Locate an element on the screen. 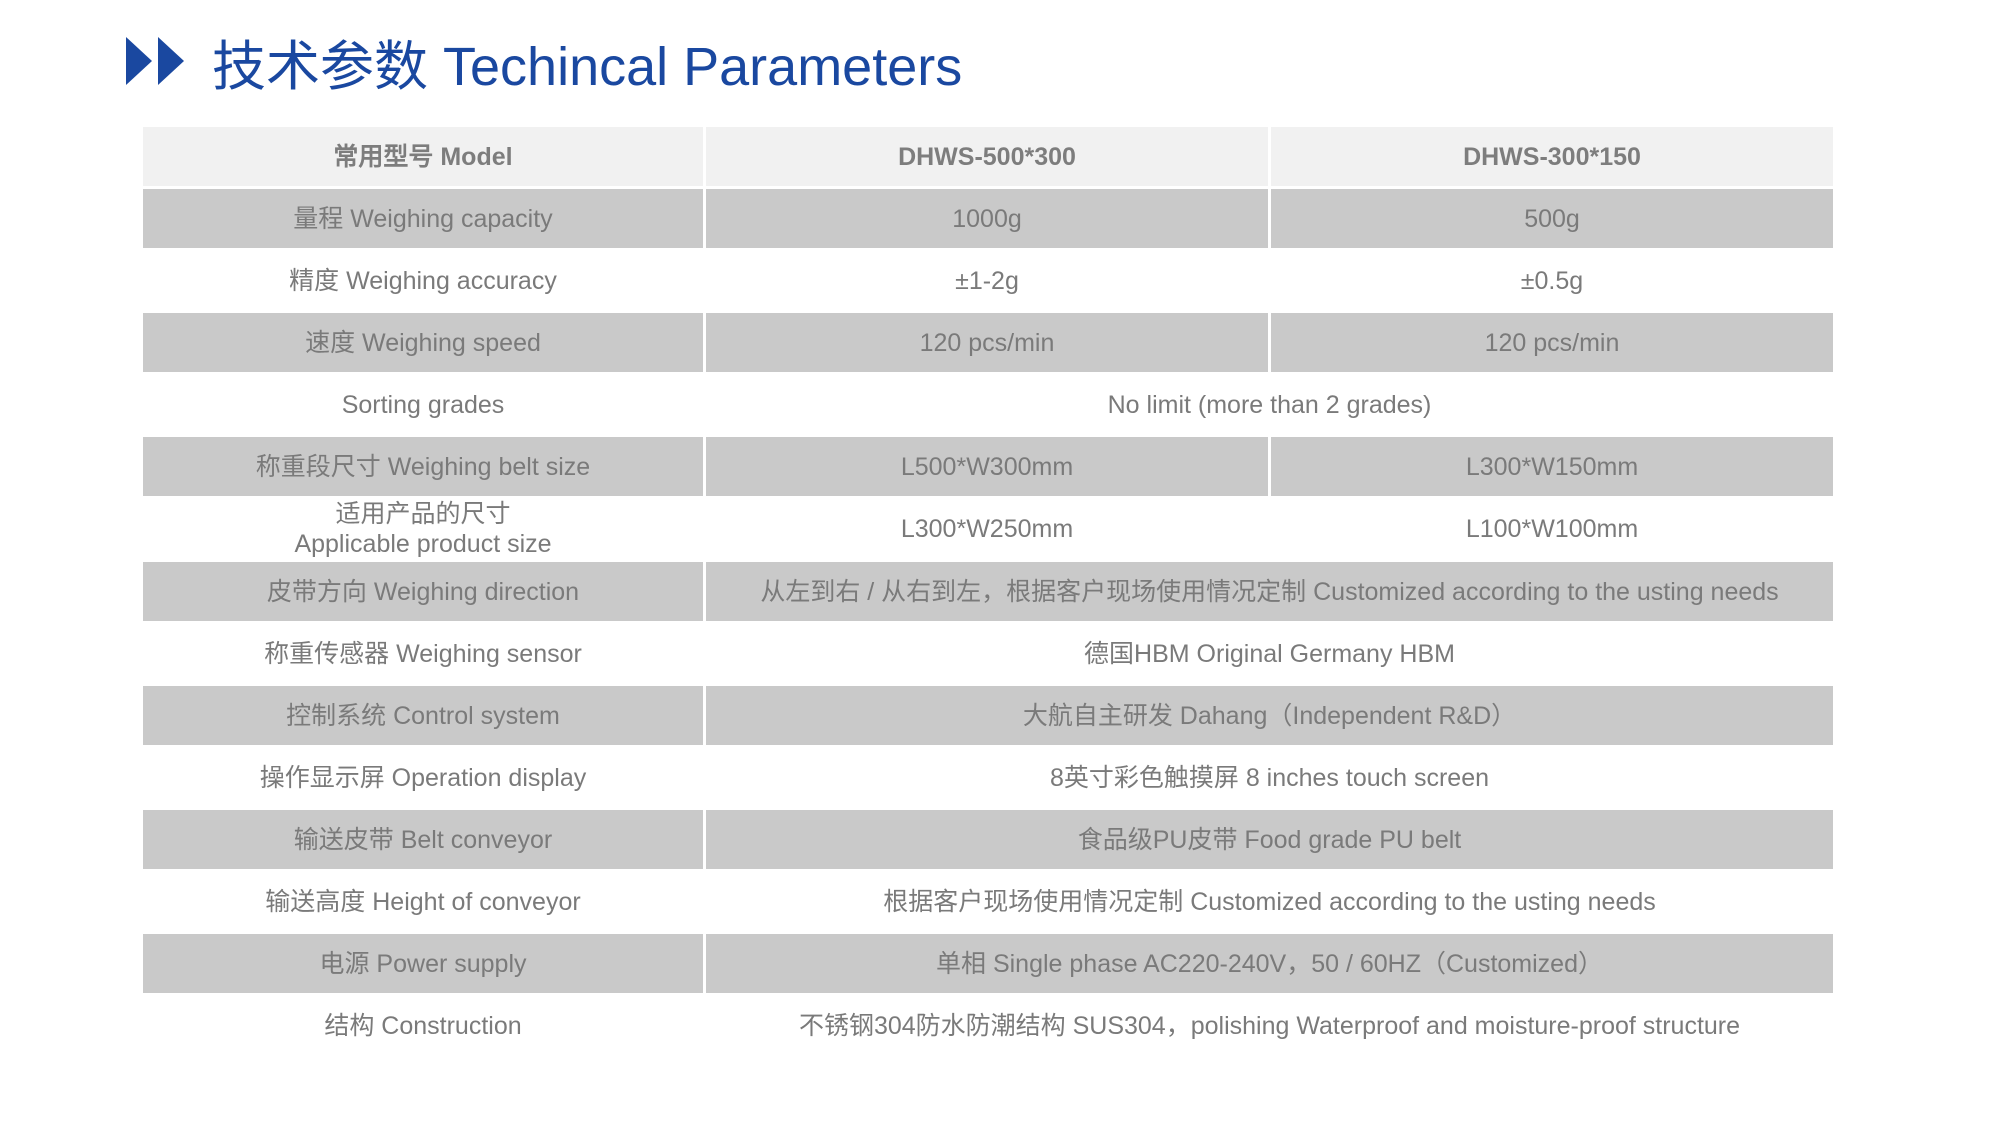 Image resolution: width=2000 pixels, height=1128 pixels. row-label-text: 输送高度 Height of conveyor is located at coordinates (423, 901).